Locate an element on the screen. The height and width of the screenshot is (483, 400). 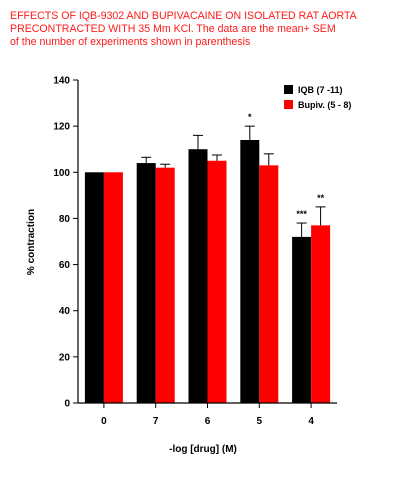
y-tick-label: 60 is located at coordinates (65, 265).